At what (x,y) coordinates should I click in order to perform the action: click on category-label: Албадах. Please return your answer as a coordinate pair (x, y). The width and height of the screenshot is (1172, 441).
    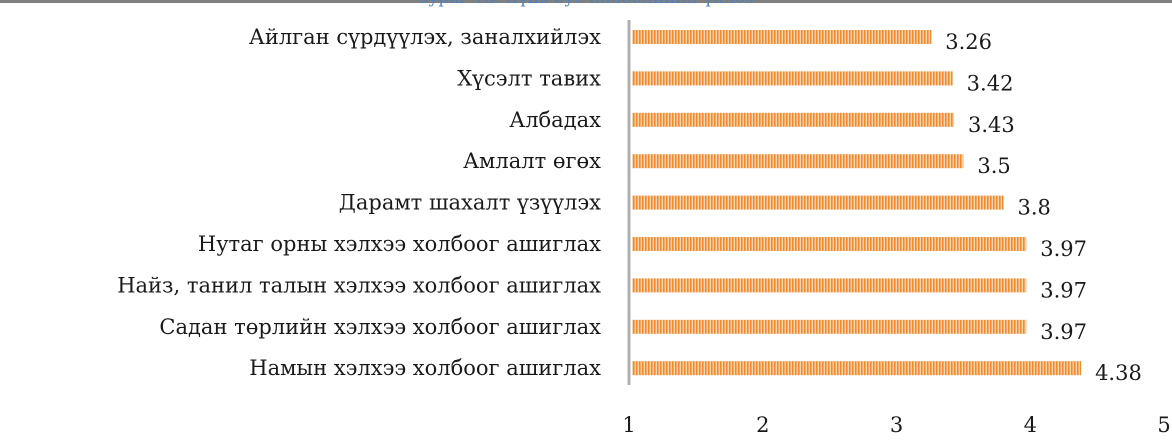
    Looking at the image, I should click on (555, 120).